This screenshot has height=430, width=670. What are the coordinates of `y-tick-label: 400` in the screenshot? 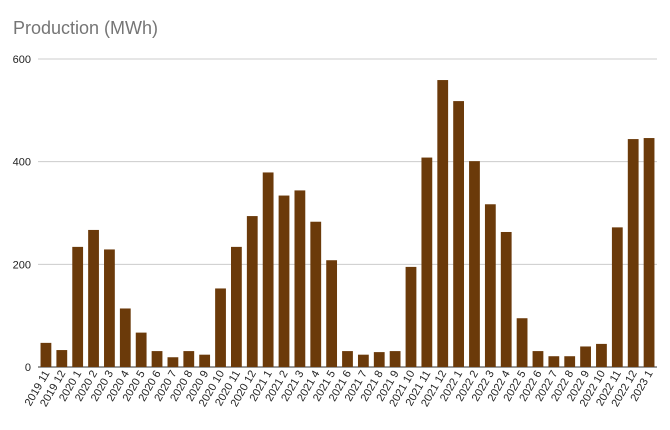 It's located at (22, 163).